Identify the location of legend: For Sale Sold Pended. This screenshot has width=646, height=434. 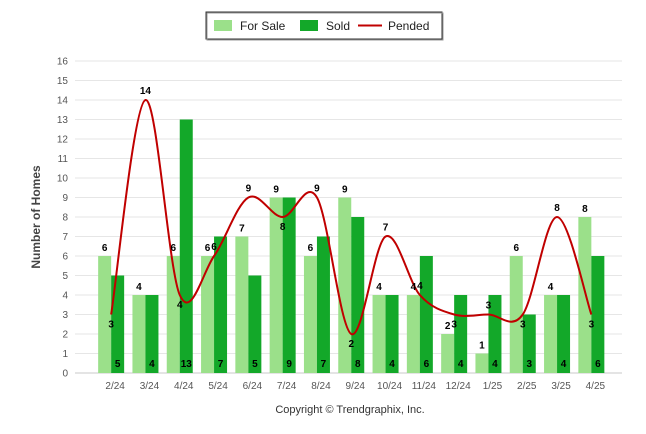
(324, 26).